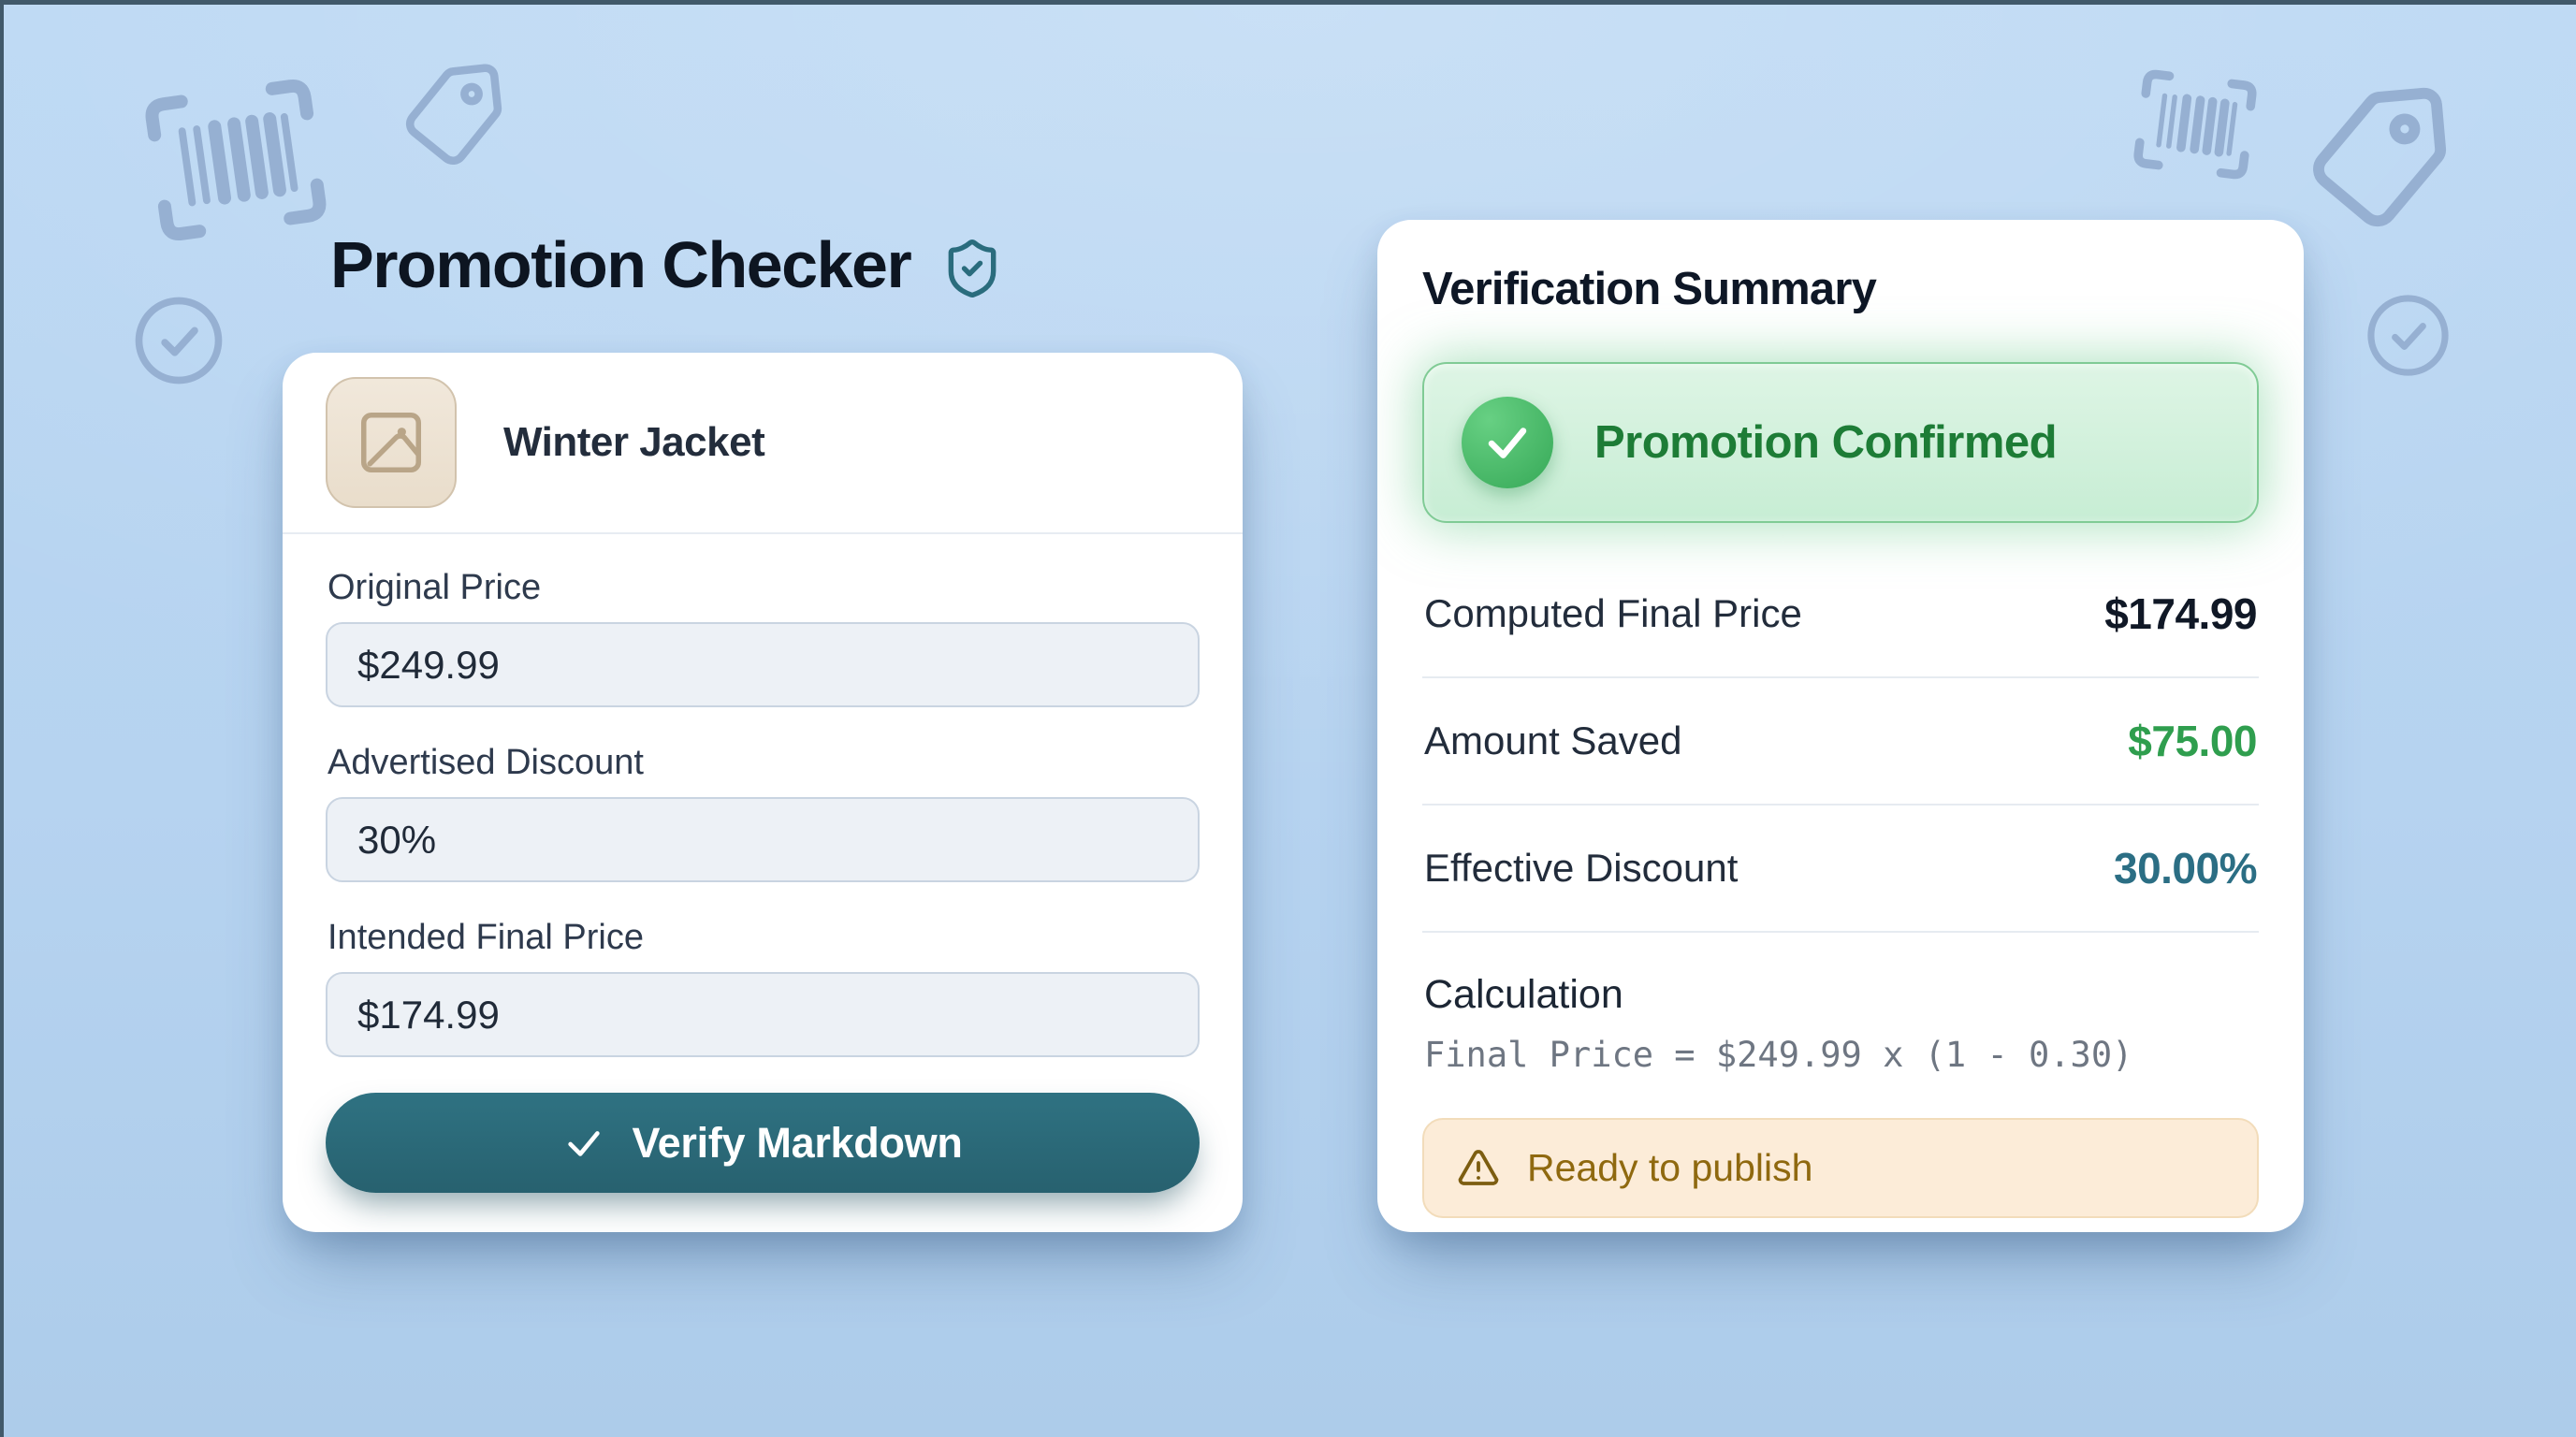 Image resolution: width=2576 pixels, height=1437 pixels. What do you see at coordinates (1523, 994) in the screenshot?
I see `calculation-label: Calculation` at bounding box center [1523, 994].